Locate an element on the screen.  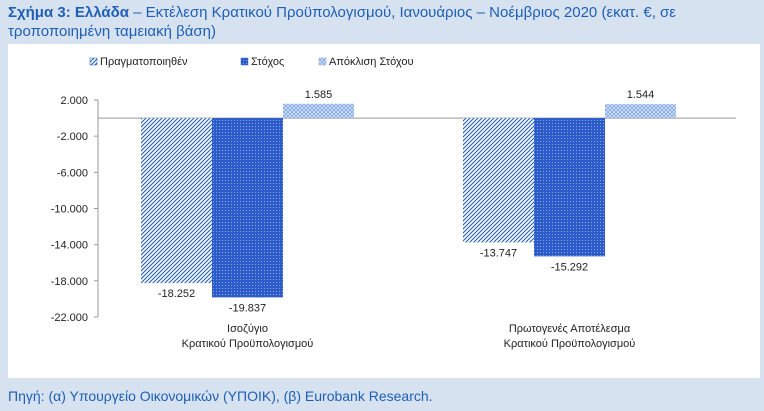
legend-label-2: Απόκλιση Στόχου is located at coordinates (371, 62).